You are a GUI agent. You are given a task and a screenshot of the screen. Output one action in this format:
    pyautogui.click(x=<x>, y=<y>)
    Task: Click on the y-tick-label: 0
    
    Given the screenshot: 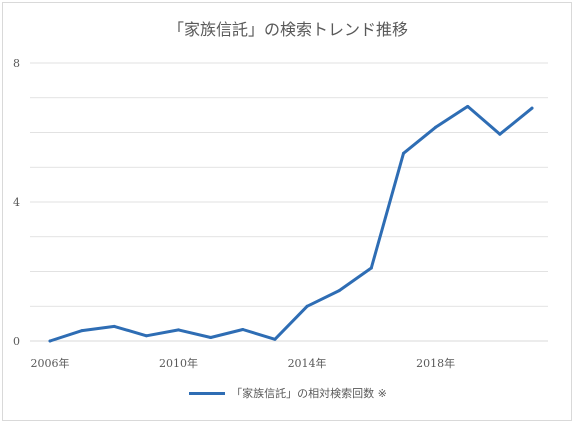 What is the action you would take?
    pyautogui.click(x=16, y=341)
    